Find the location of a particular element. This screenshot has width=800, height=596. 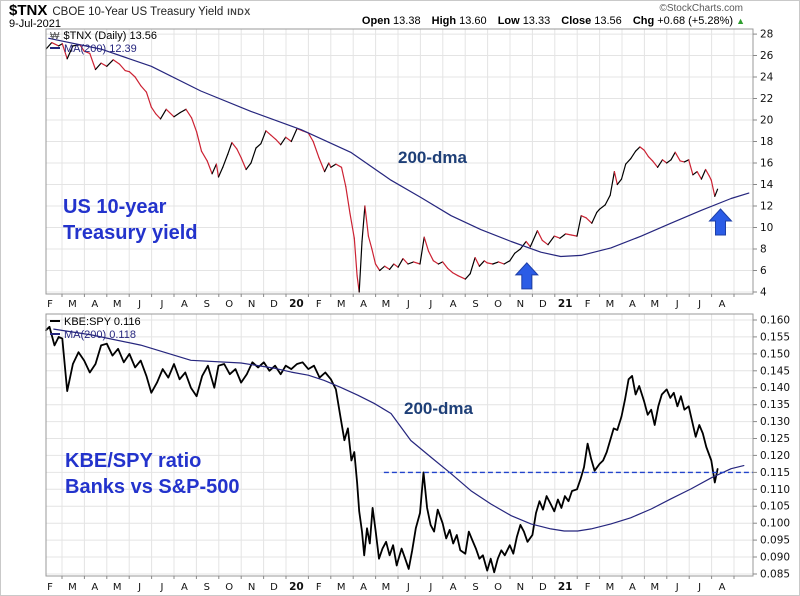

open-value: 13.38 is located at coordinates (407, 21).